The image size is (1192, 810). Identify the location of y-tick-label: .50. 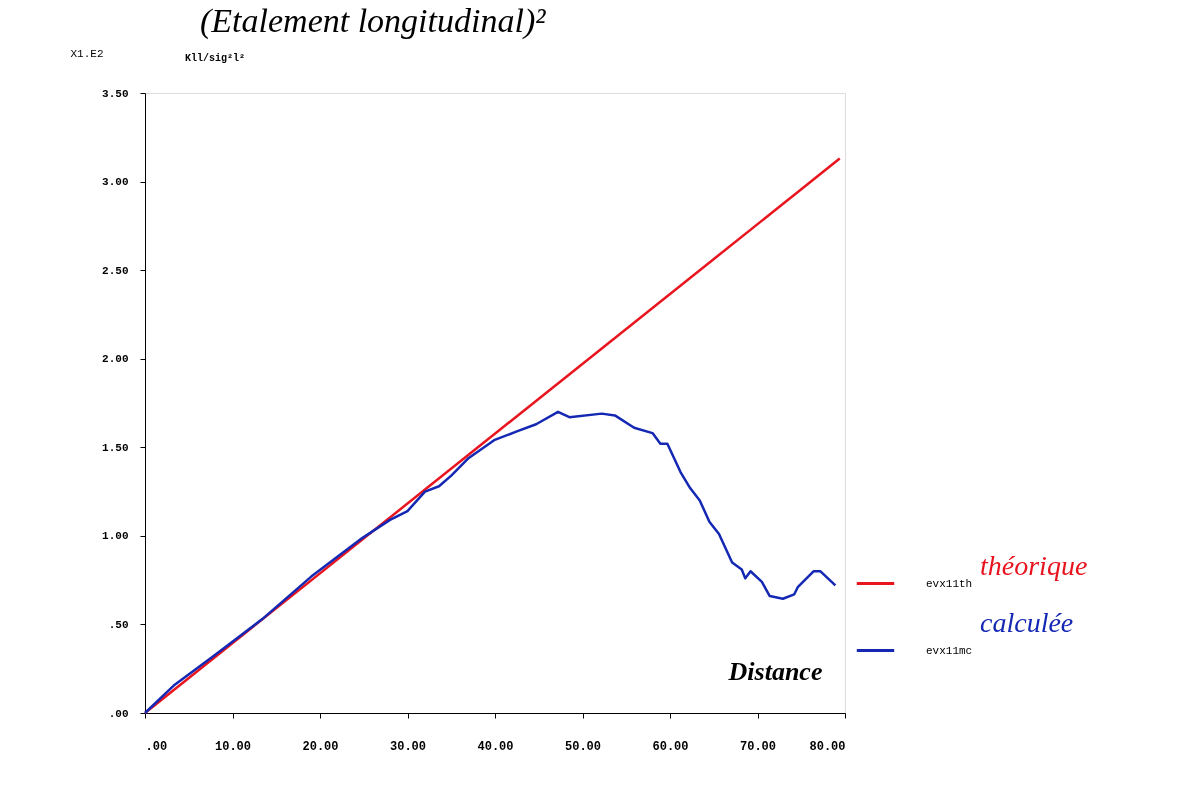
(118, 624).